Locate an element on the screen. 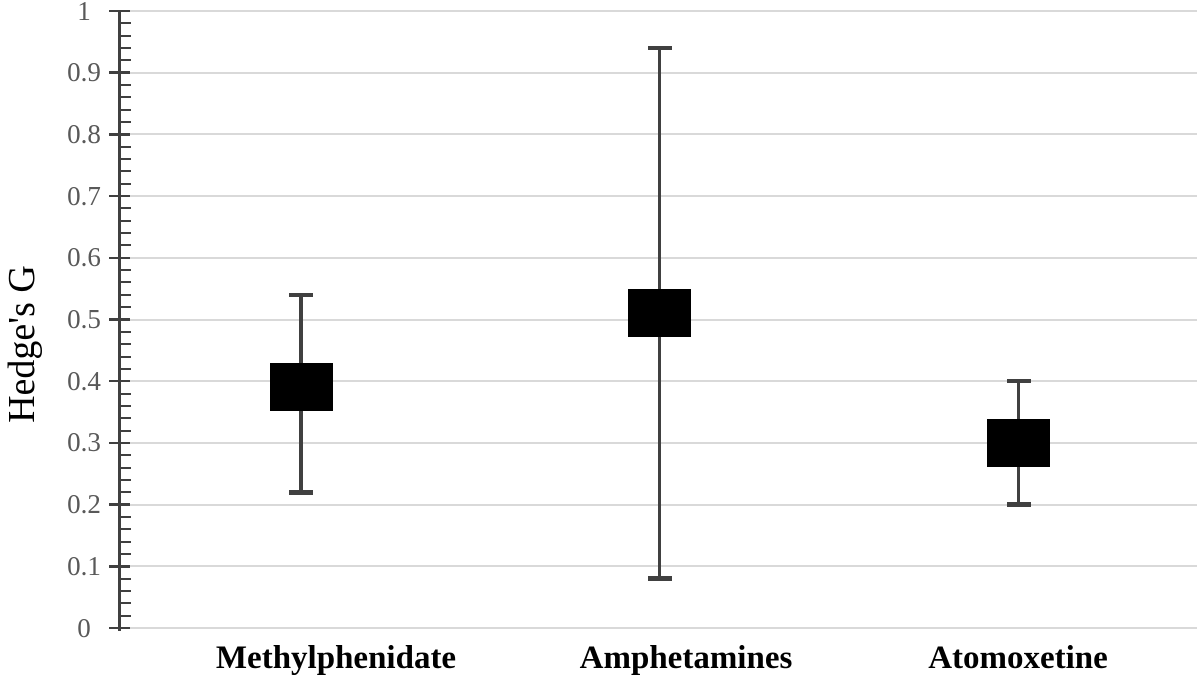 The height and width of the screenshot is (683, 1200). y-axis-tick-label: 0.2 is located at coordinates (84, 504).